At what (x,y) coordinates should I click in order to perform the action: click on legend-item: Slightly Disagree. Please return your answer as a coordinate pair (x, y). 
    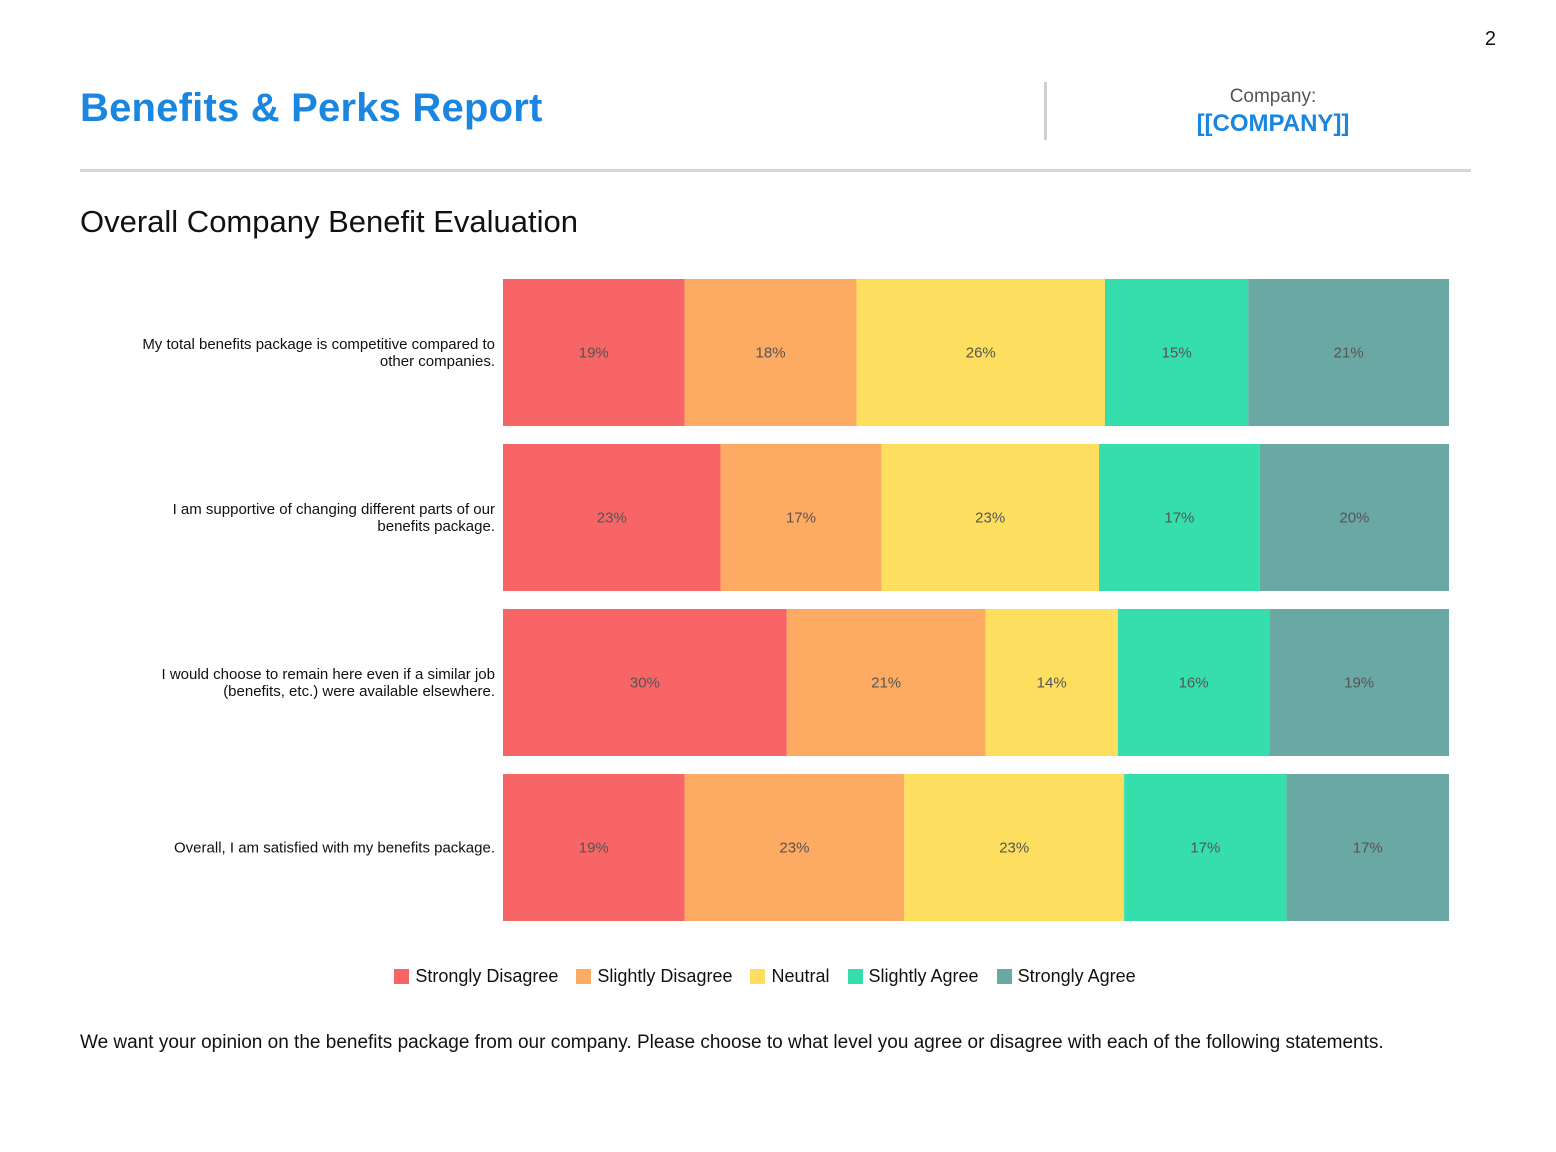
    Looking at the image, I should click on (654, 976).